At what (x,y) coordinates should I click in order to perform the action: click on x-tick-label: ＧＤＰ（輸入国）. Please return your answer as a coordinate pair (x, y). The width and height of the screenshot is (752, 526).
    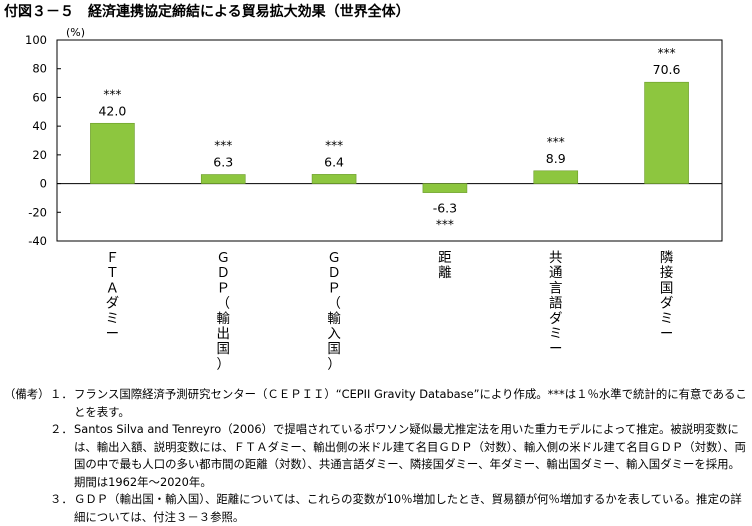
    Looking at the image, I should click on (334, 311).